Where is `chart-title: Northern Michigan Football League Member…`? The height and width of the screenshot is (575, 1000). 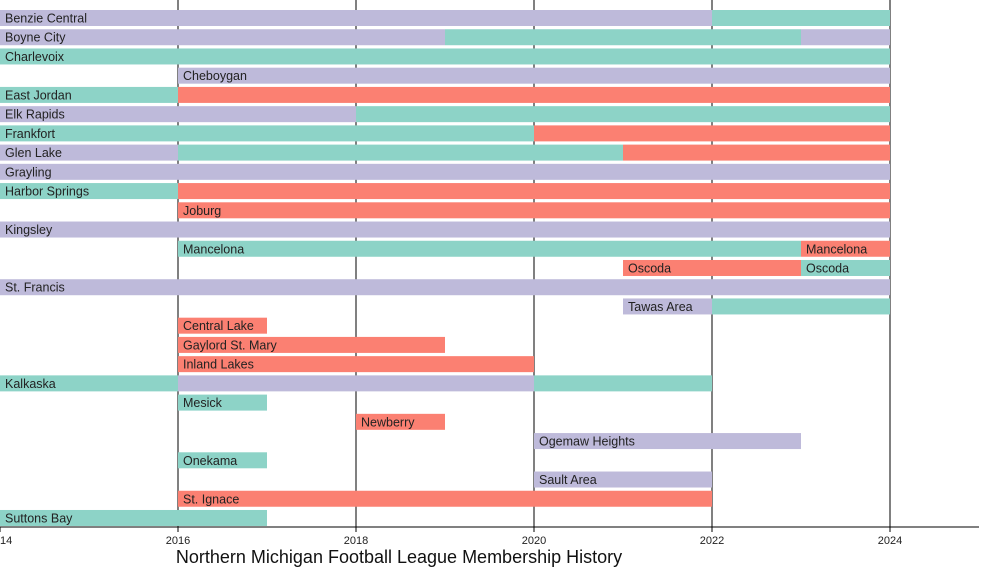 chart-title: Northern Michigan Football League Member… is located at coordinates (399, 557).